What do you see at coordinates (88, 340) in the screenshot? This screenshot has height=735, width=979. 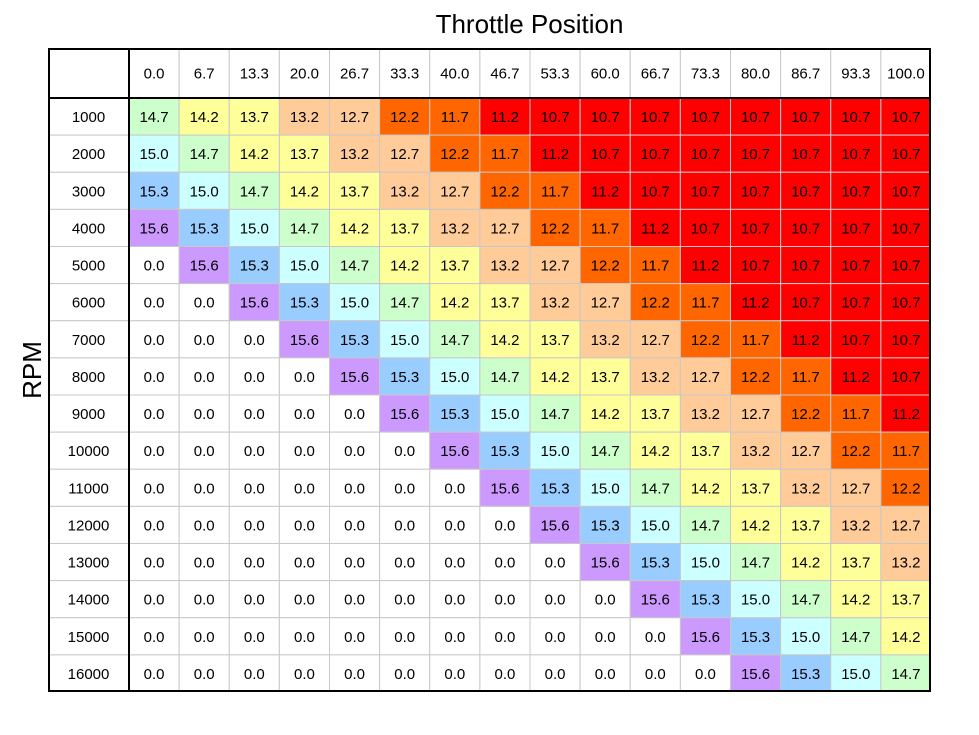 I see `y-tick-label: 7000` at bounding box center [88, 340].